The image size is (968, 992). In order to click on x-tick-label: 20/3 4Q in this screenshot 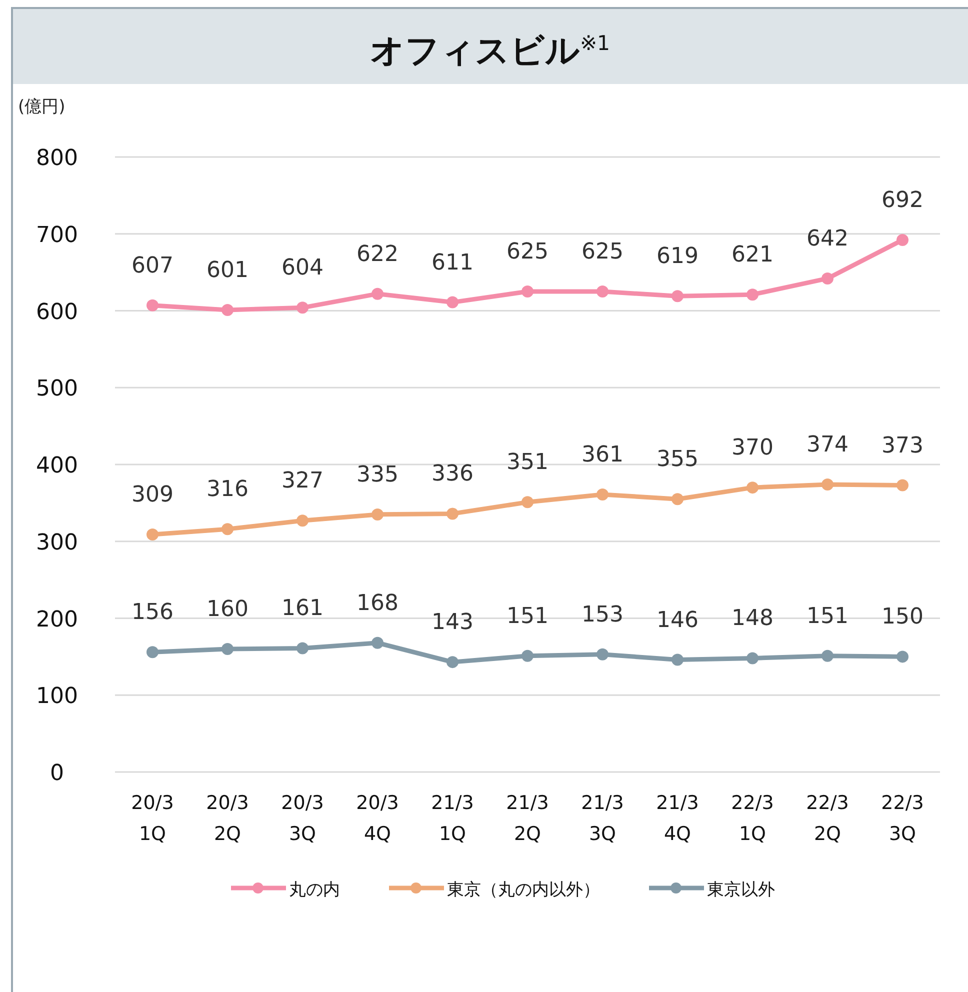, I will do `click(377, 818)`.